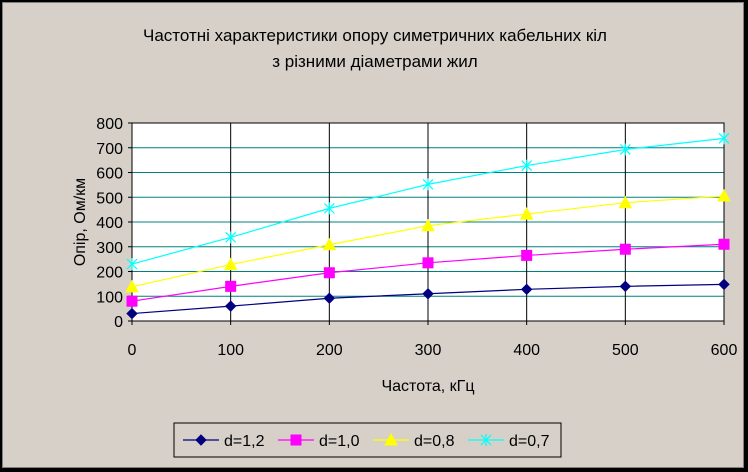  What do you see at coordinates (427, 386) in the screenshot?
I see `x-axis-title: Частота, кГц` at bounding box center [427, 386].